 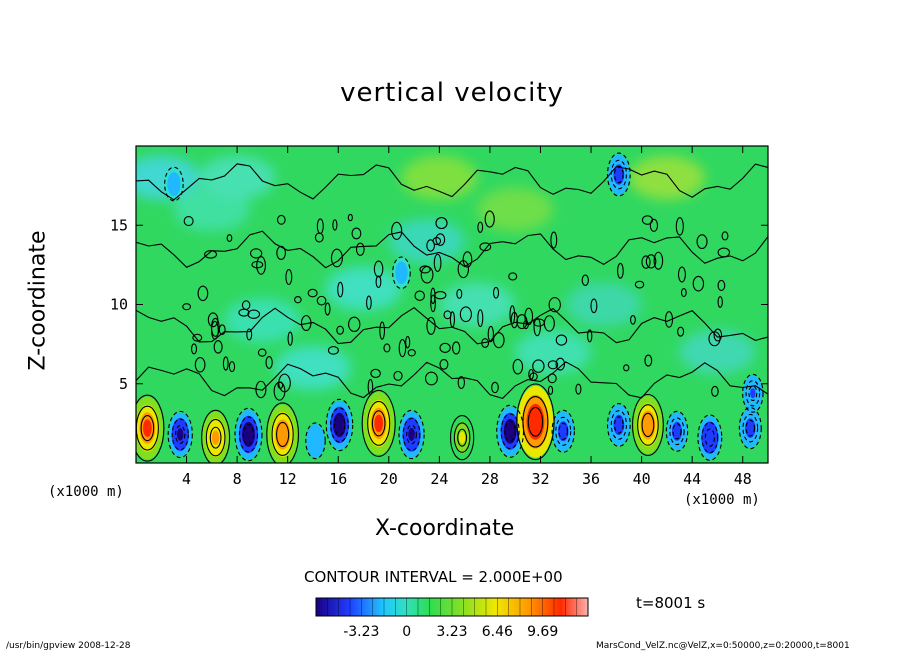 I want to click on x-tick-label: 32, so click(x=540, y=479).